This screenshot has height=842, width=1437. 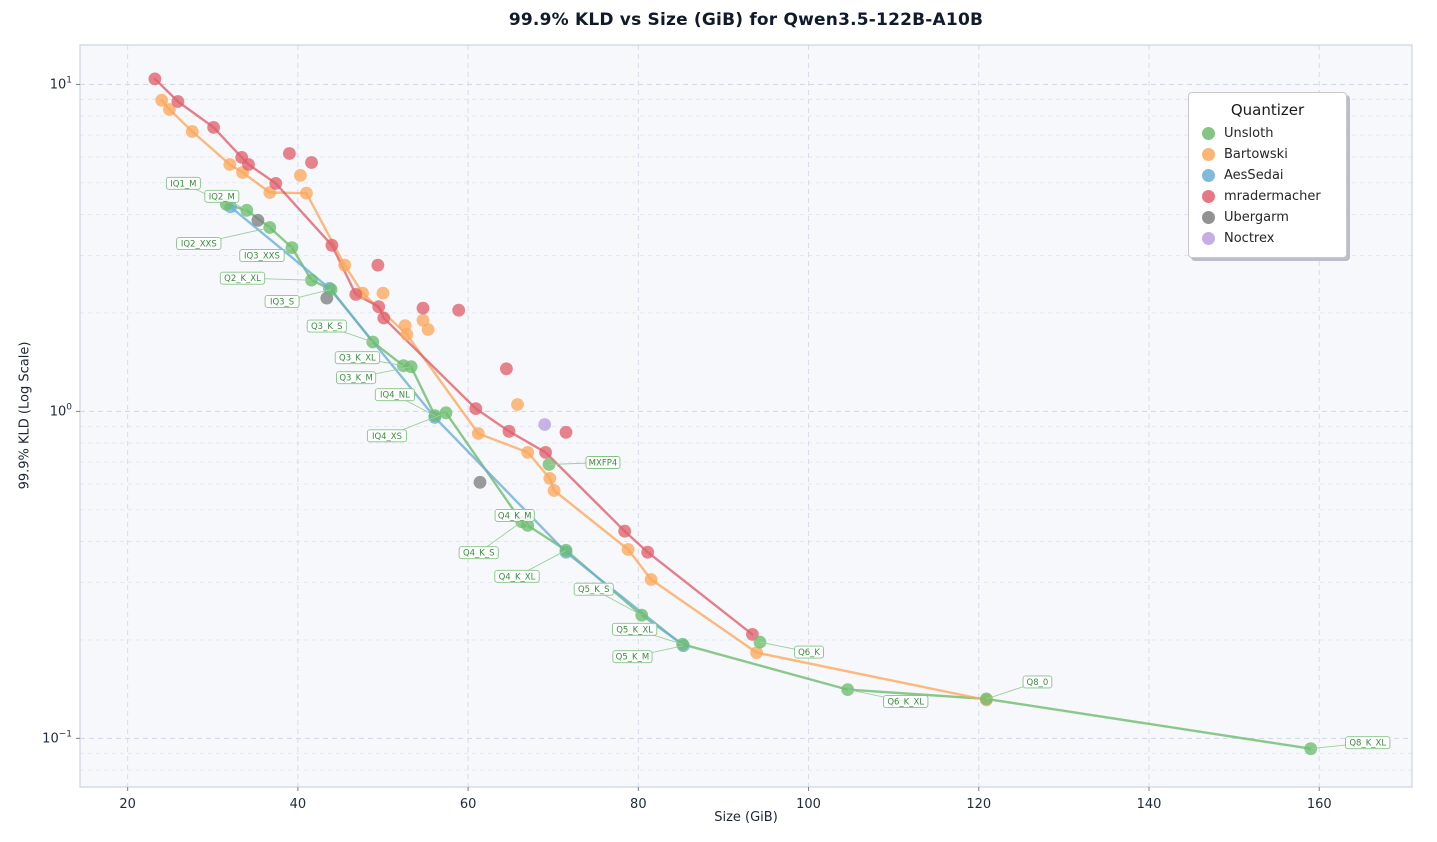 I want to click on annotation-Q4_K_XL: Q4_K_XL, so click(x=517, y=576).